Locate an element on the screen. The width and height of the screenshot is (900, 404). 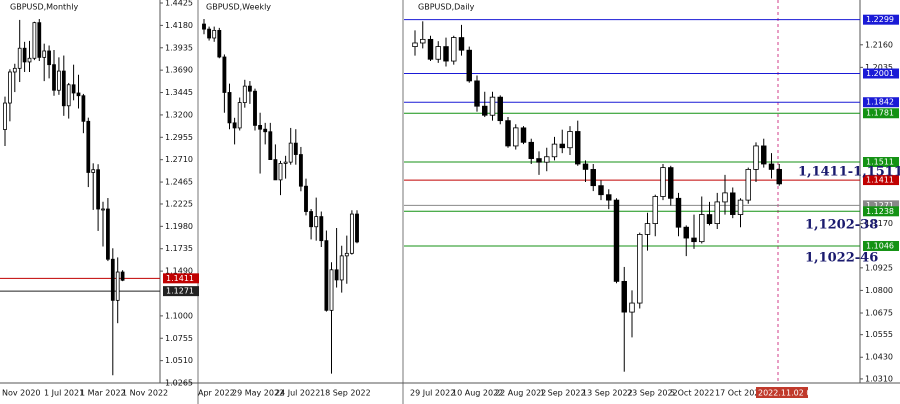
level-tag-label: 1.1046 is located at coordinates (880, 245).